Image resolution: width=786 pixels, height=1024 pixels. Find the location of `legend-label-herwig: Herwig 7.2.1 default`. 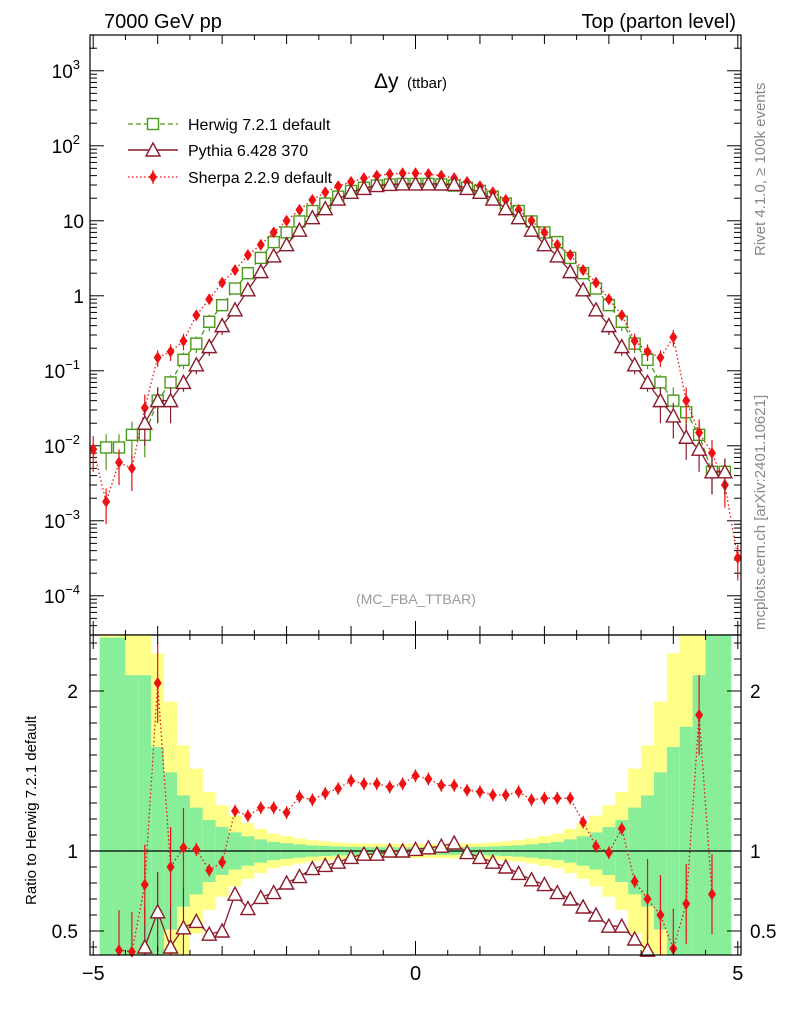

legend-label-herwig: Herwig 7.2.1 default is located at coordinates (259, 125).